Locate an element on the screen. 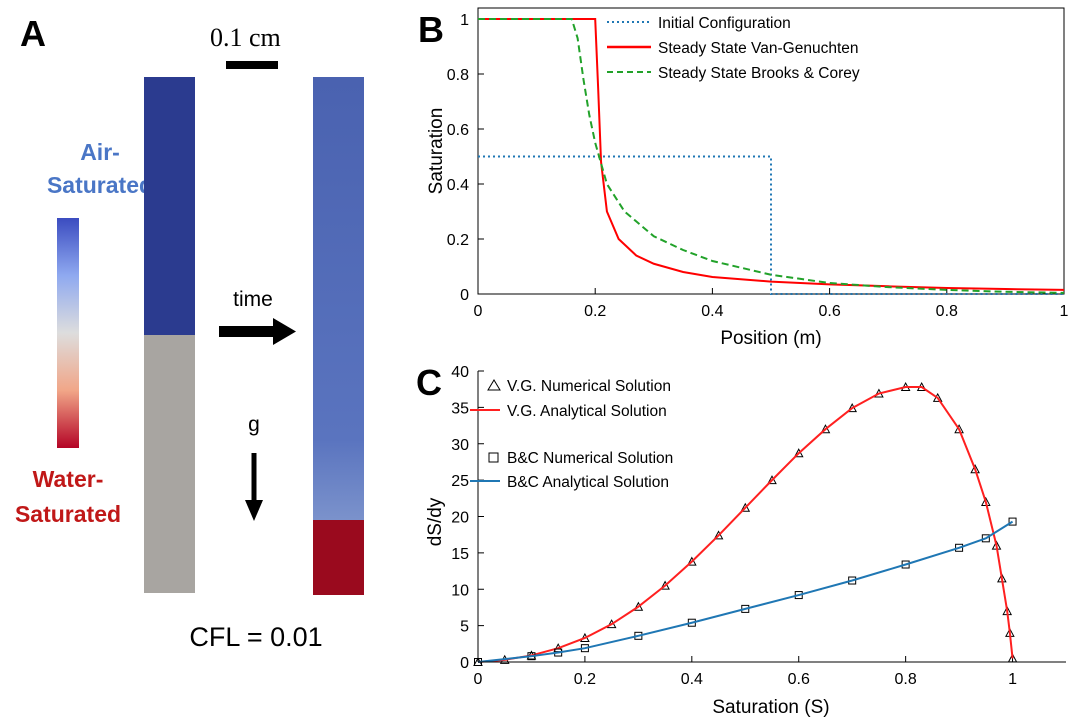  plot-c-xtick-label: 0.2 is located at coordinates (585, 679).